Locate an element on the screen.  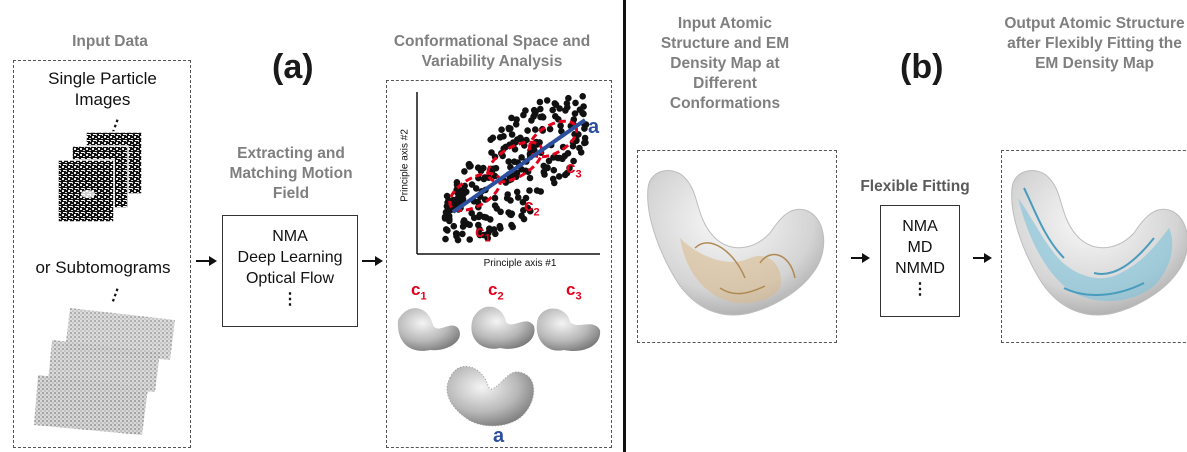
bottom-a-label: a is located at coordinates (499, 436).